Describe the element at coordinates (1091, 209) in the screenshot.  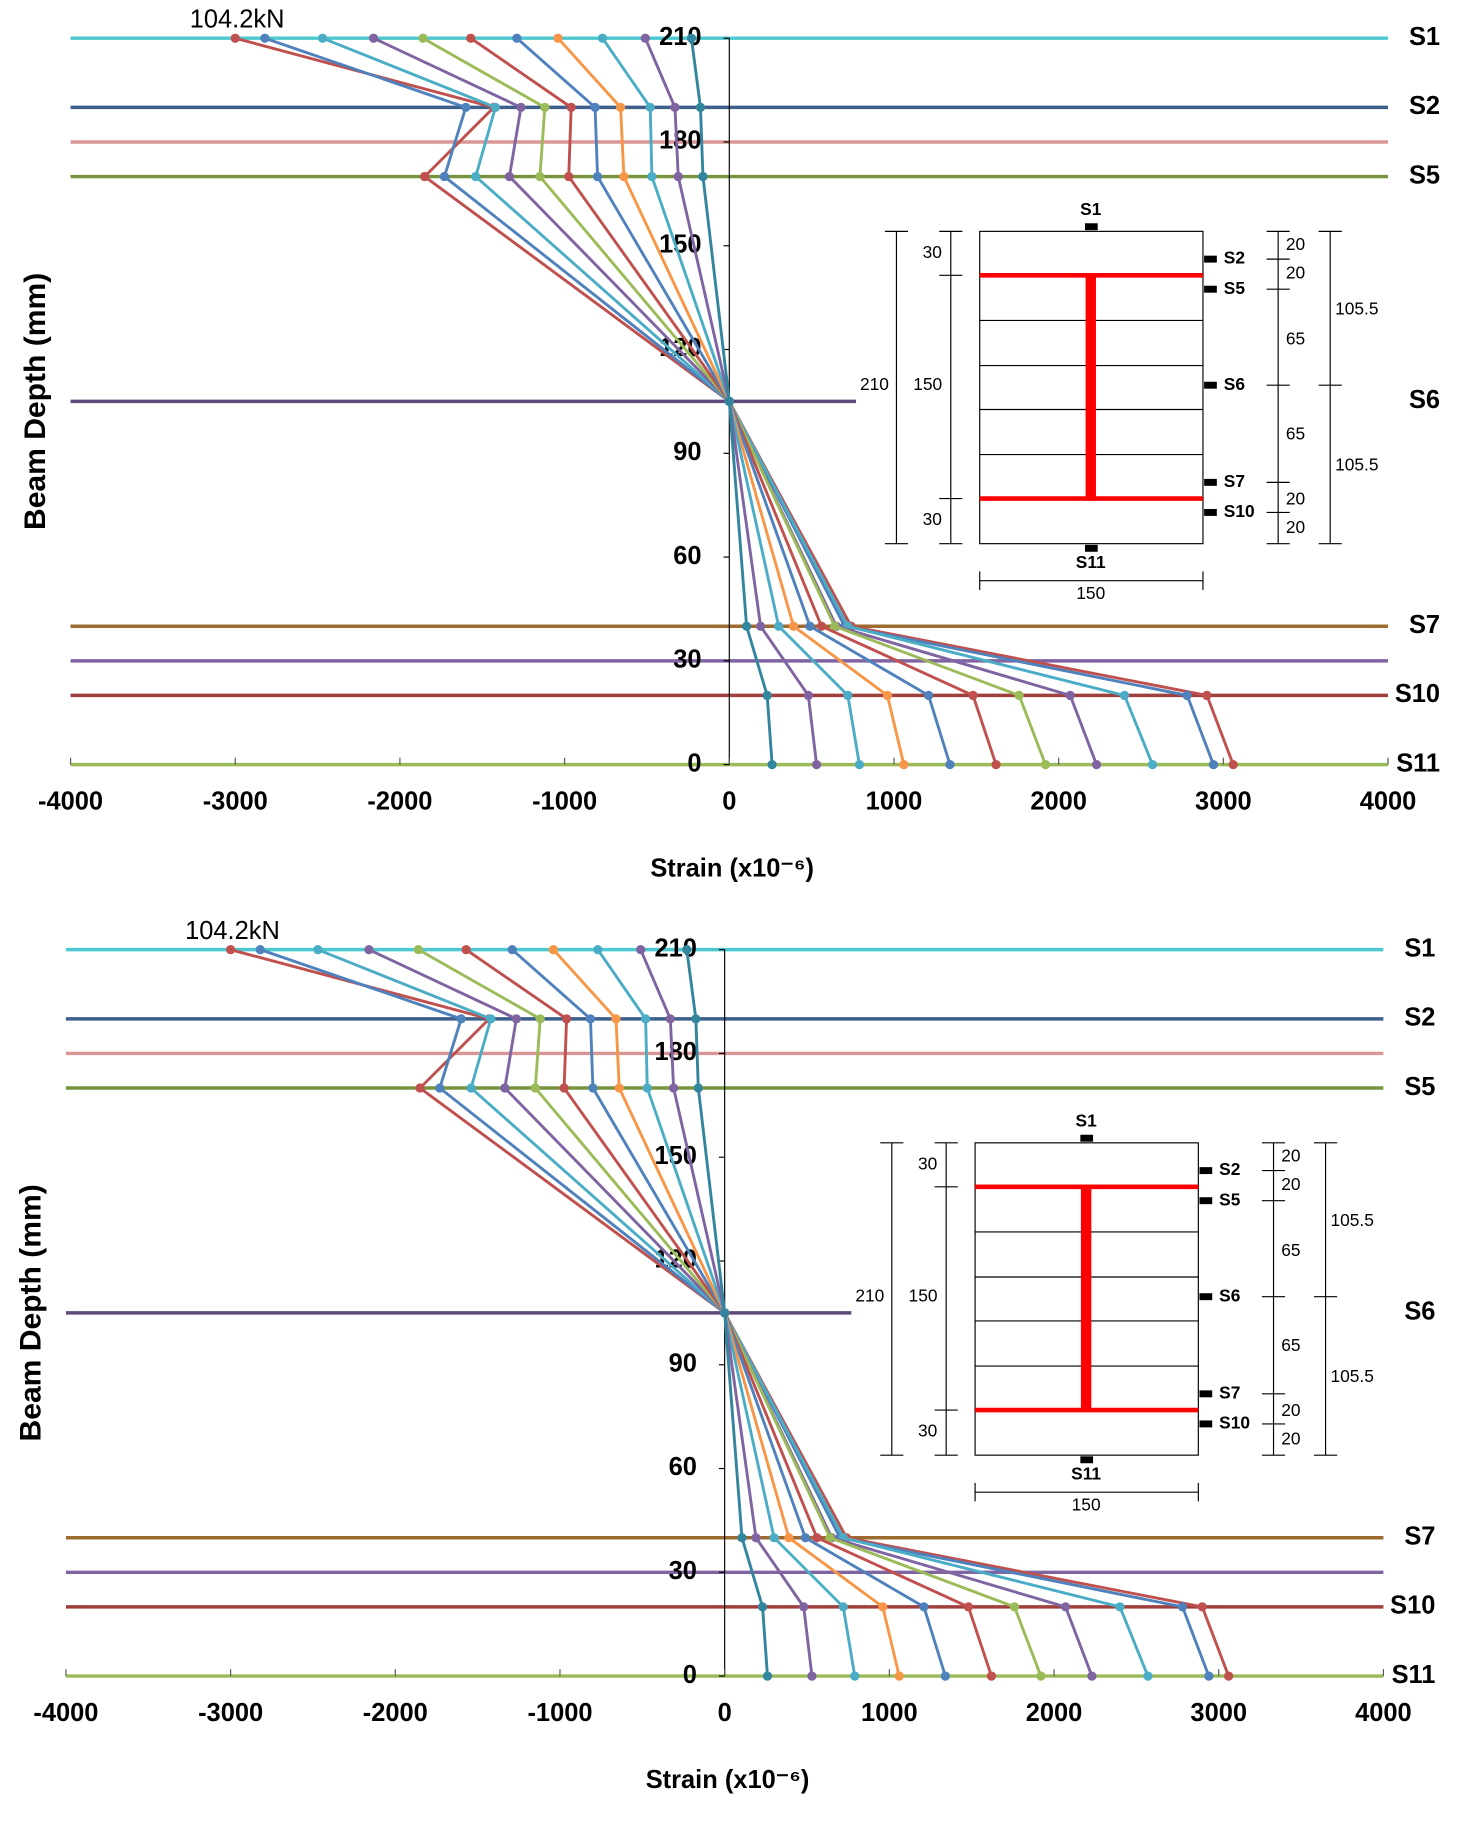
I see `sensor-label: S1` at that location.